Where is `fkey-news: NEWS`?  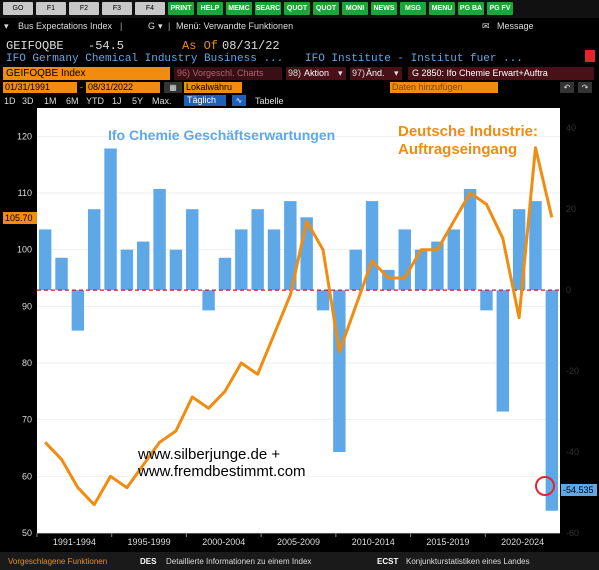 fkey-news: NEWS is located at coordinates (384, 8).